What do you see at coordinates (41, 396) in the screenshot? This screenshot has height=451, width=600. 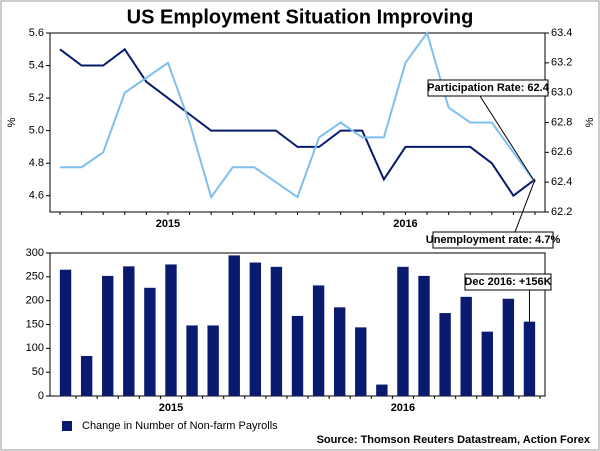 I see `y-tick-label: 0` at bounding box center [41, 396].